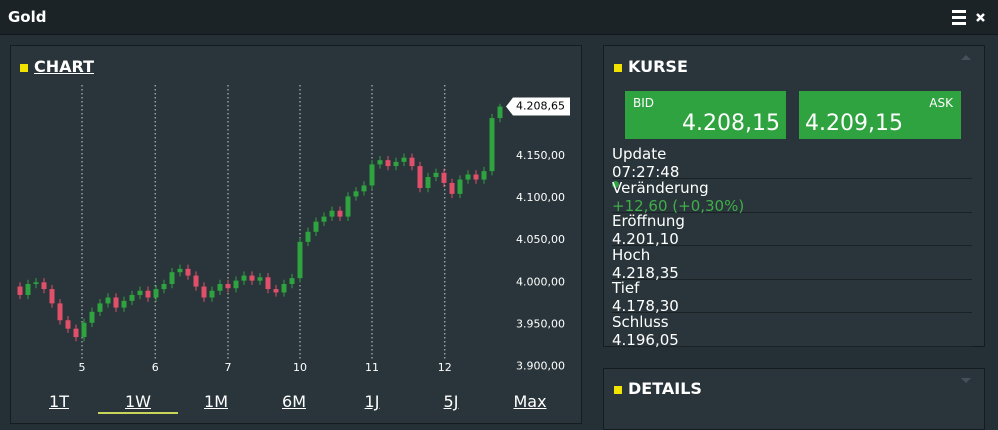 The image size is (998, 430). I want to click on tab: 1W, so click(138, 401).